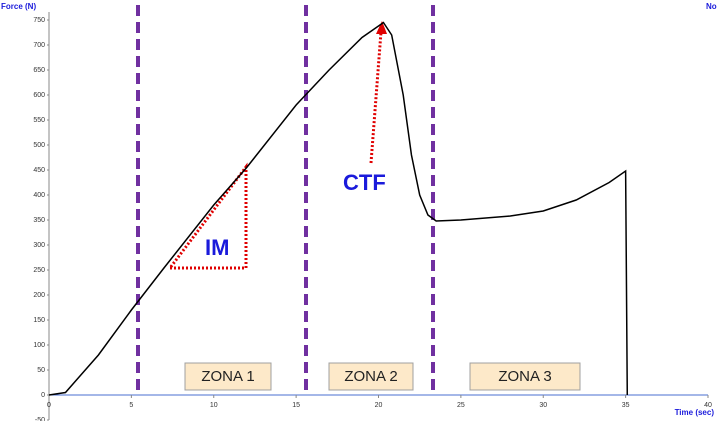  What do you see at coordinates (39, 95) in the screenshot?
I see `y-tick-label: 600` at bounding box center [39, 95].